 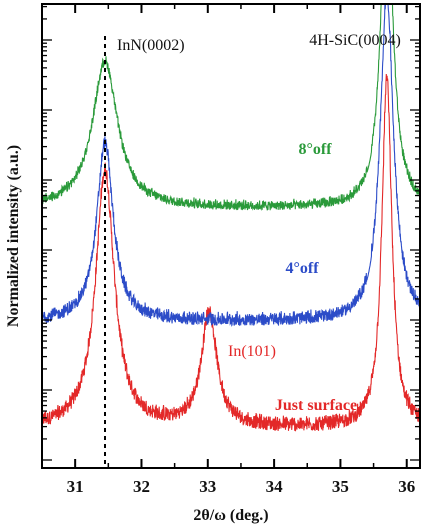 What do you see at coordinates (75, 486) in the screenshot?
I see `x-tick-label: 31` at bounding box center [75, 486].